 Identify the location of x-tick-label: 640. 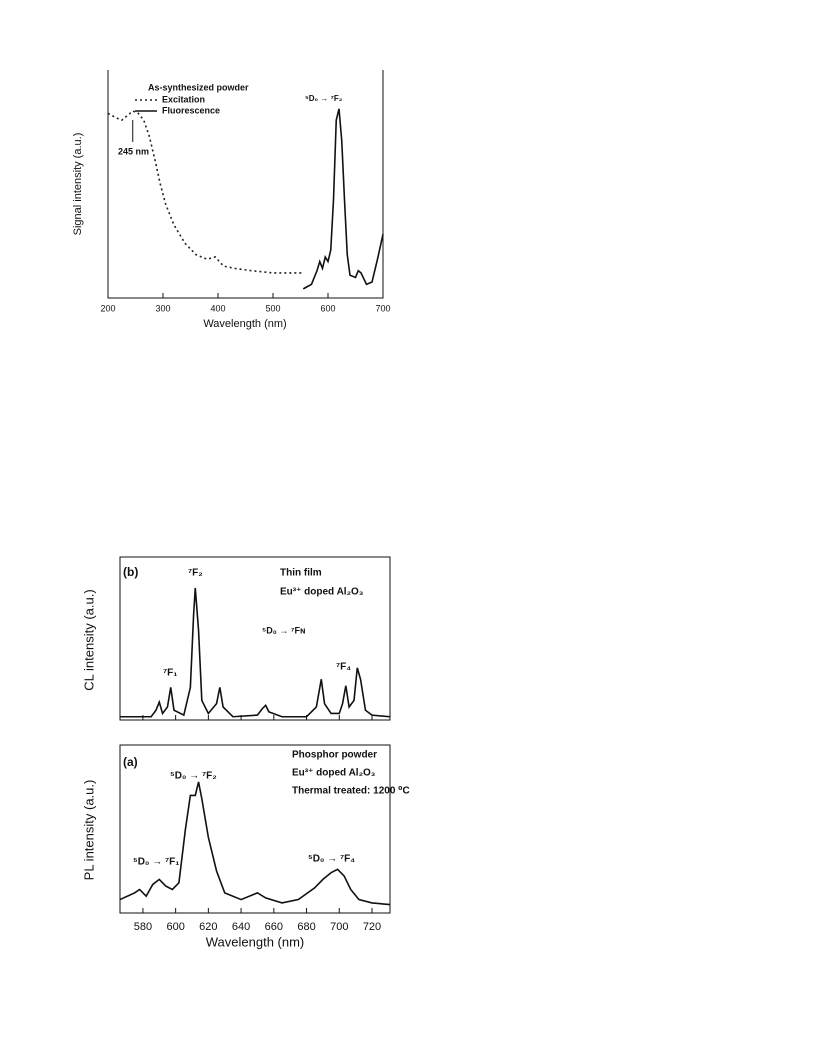
(241, 927).